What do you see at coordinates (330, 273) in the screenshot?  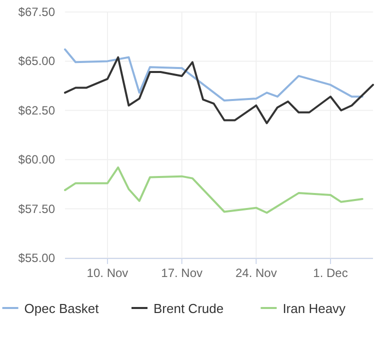 I see `x-tick-label: 1. Dec` at bounding box center [330, 273].